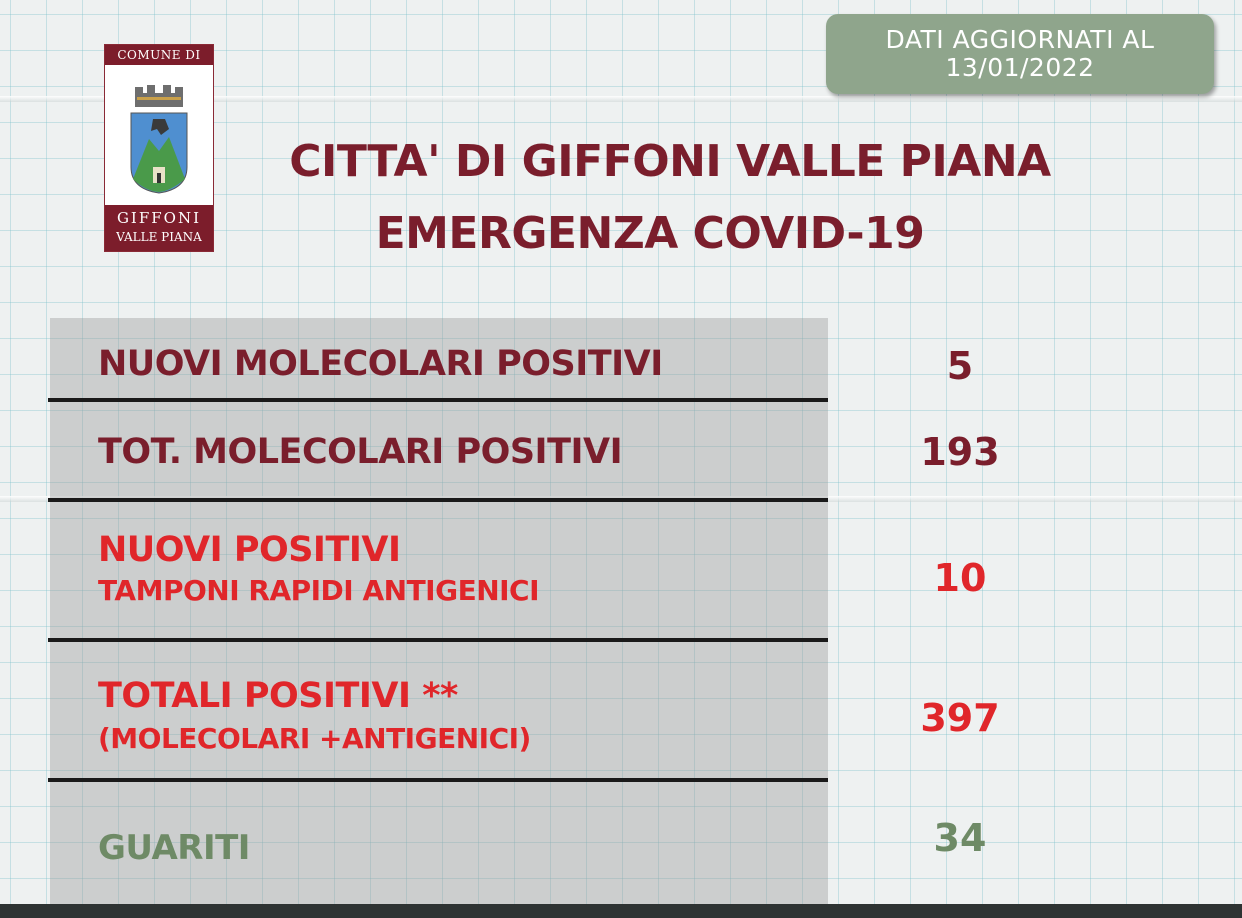  I want to click on row-value-total-molecular: 193, so click(960, 452).